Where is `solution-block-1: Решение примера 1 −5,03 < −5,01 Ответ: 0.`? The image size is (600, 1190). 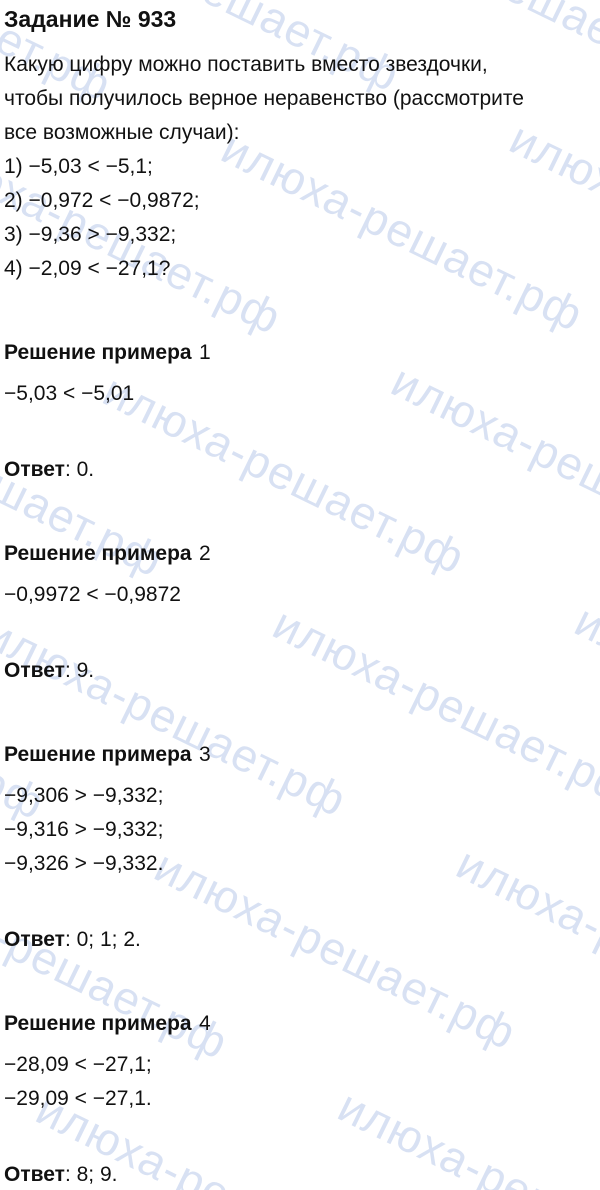
solution-block-1: Решение примера 1 −5,03 < −5,01 Ответ: 0. is located at coordinates (302, 411).